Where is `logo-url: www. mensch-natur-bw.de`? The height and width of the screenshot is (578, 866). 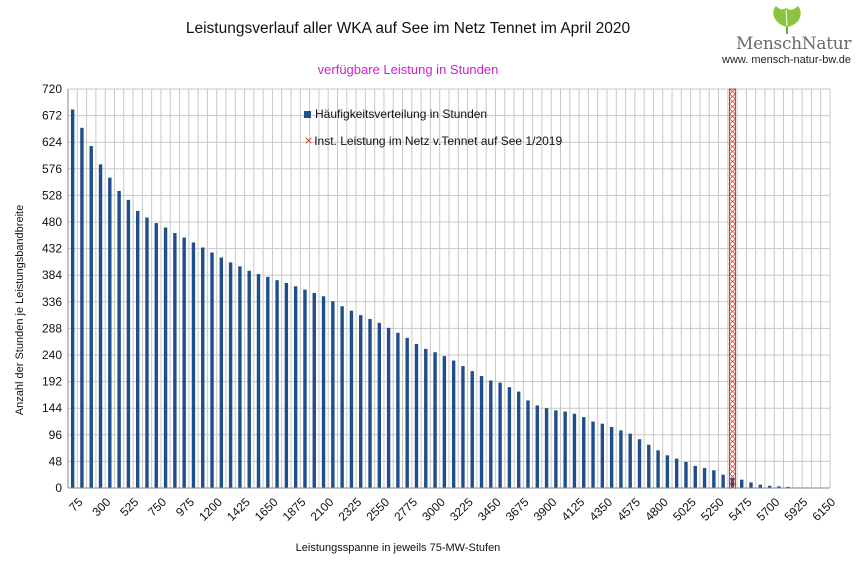 logo-url: www. mensch-natur-bw.de is located at coordinates (786, 60).